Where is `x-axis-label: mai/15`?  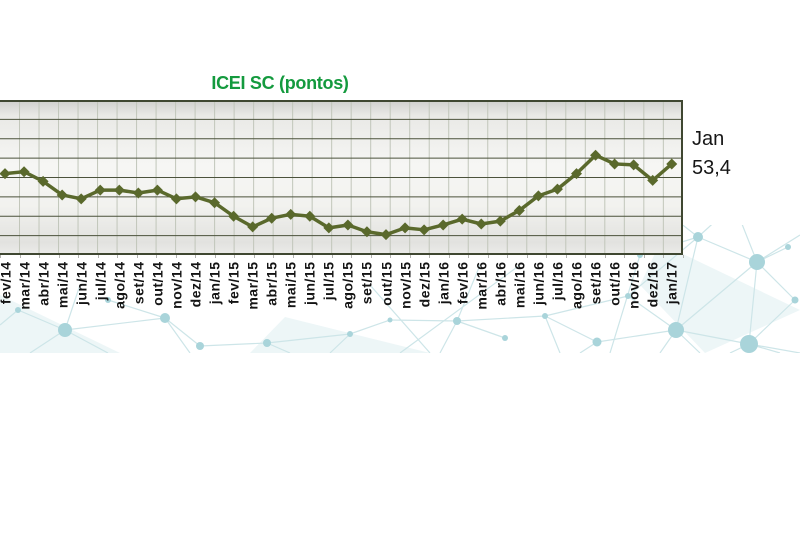
x-axis-label: mai/15 is located at coordinates (290, 284).